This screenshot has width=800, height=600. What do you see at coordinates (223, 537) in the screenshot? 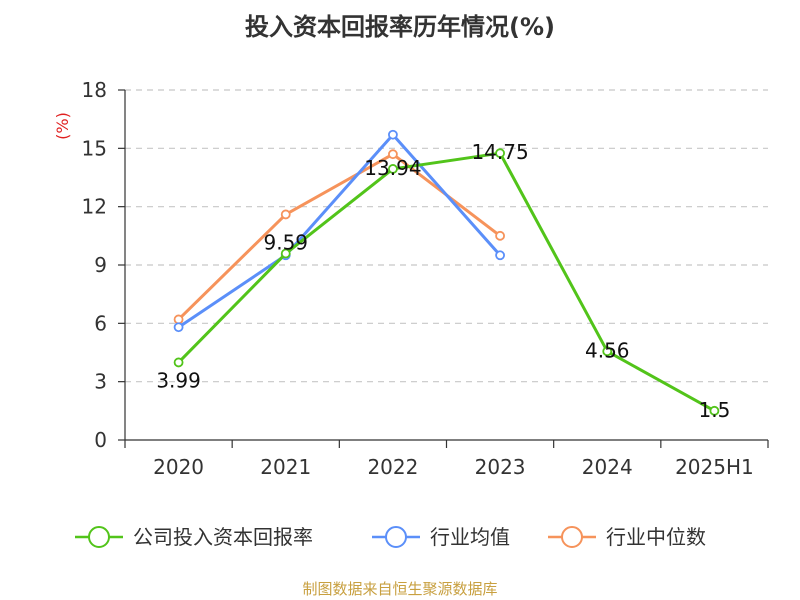
I see `legend-label: 公司投入资本回报率` at bounding box center [223, 537].